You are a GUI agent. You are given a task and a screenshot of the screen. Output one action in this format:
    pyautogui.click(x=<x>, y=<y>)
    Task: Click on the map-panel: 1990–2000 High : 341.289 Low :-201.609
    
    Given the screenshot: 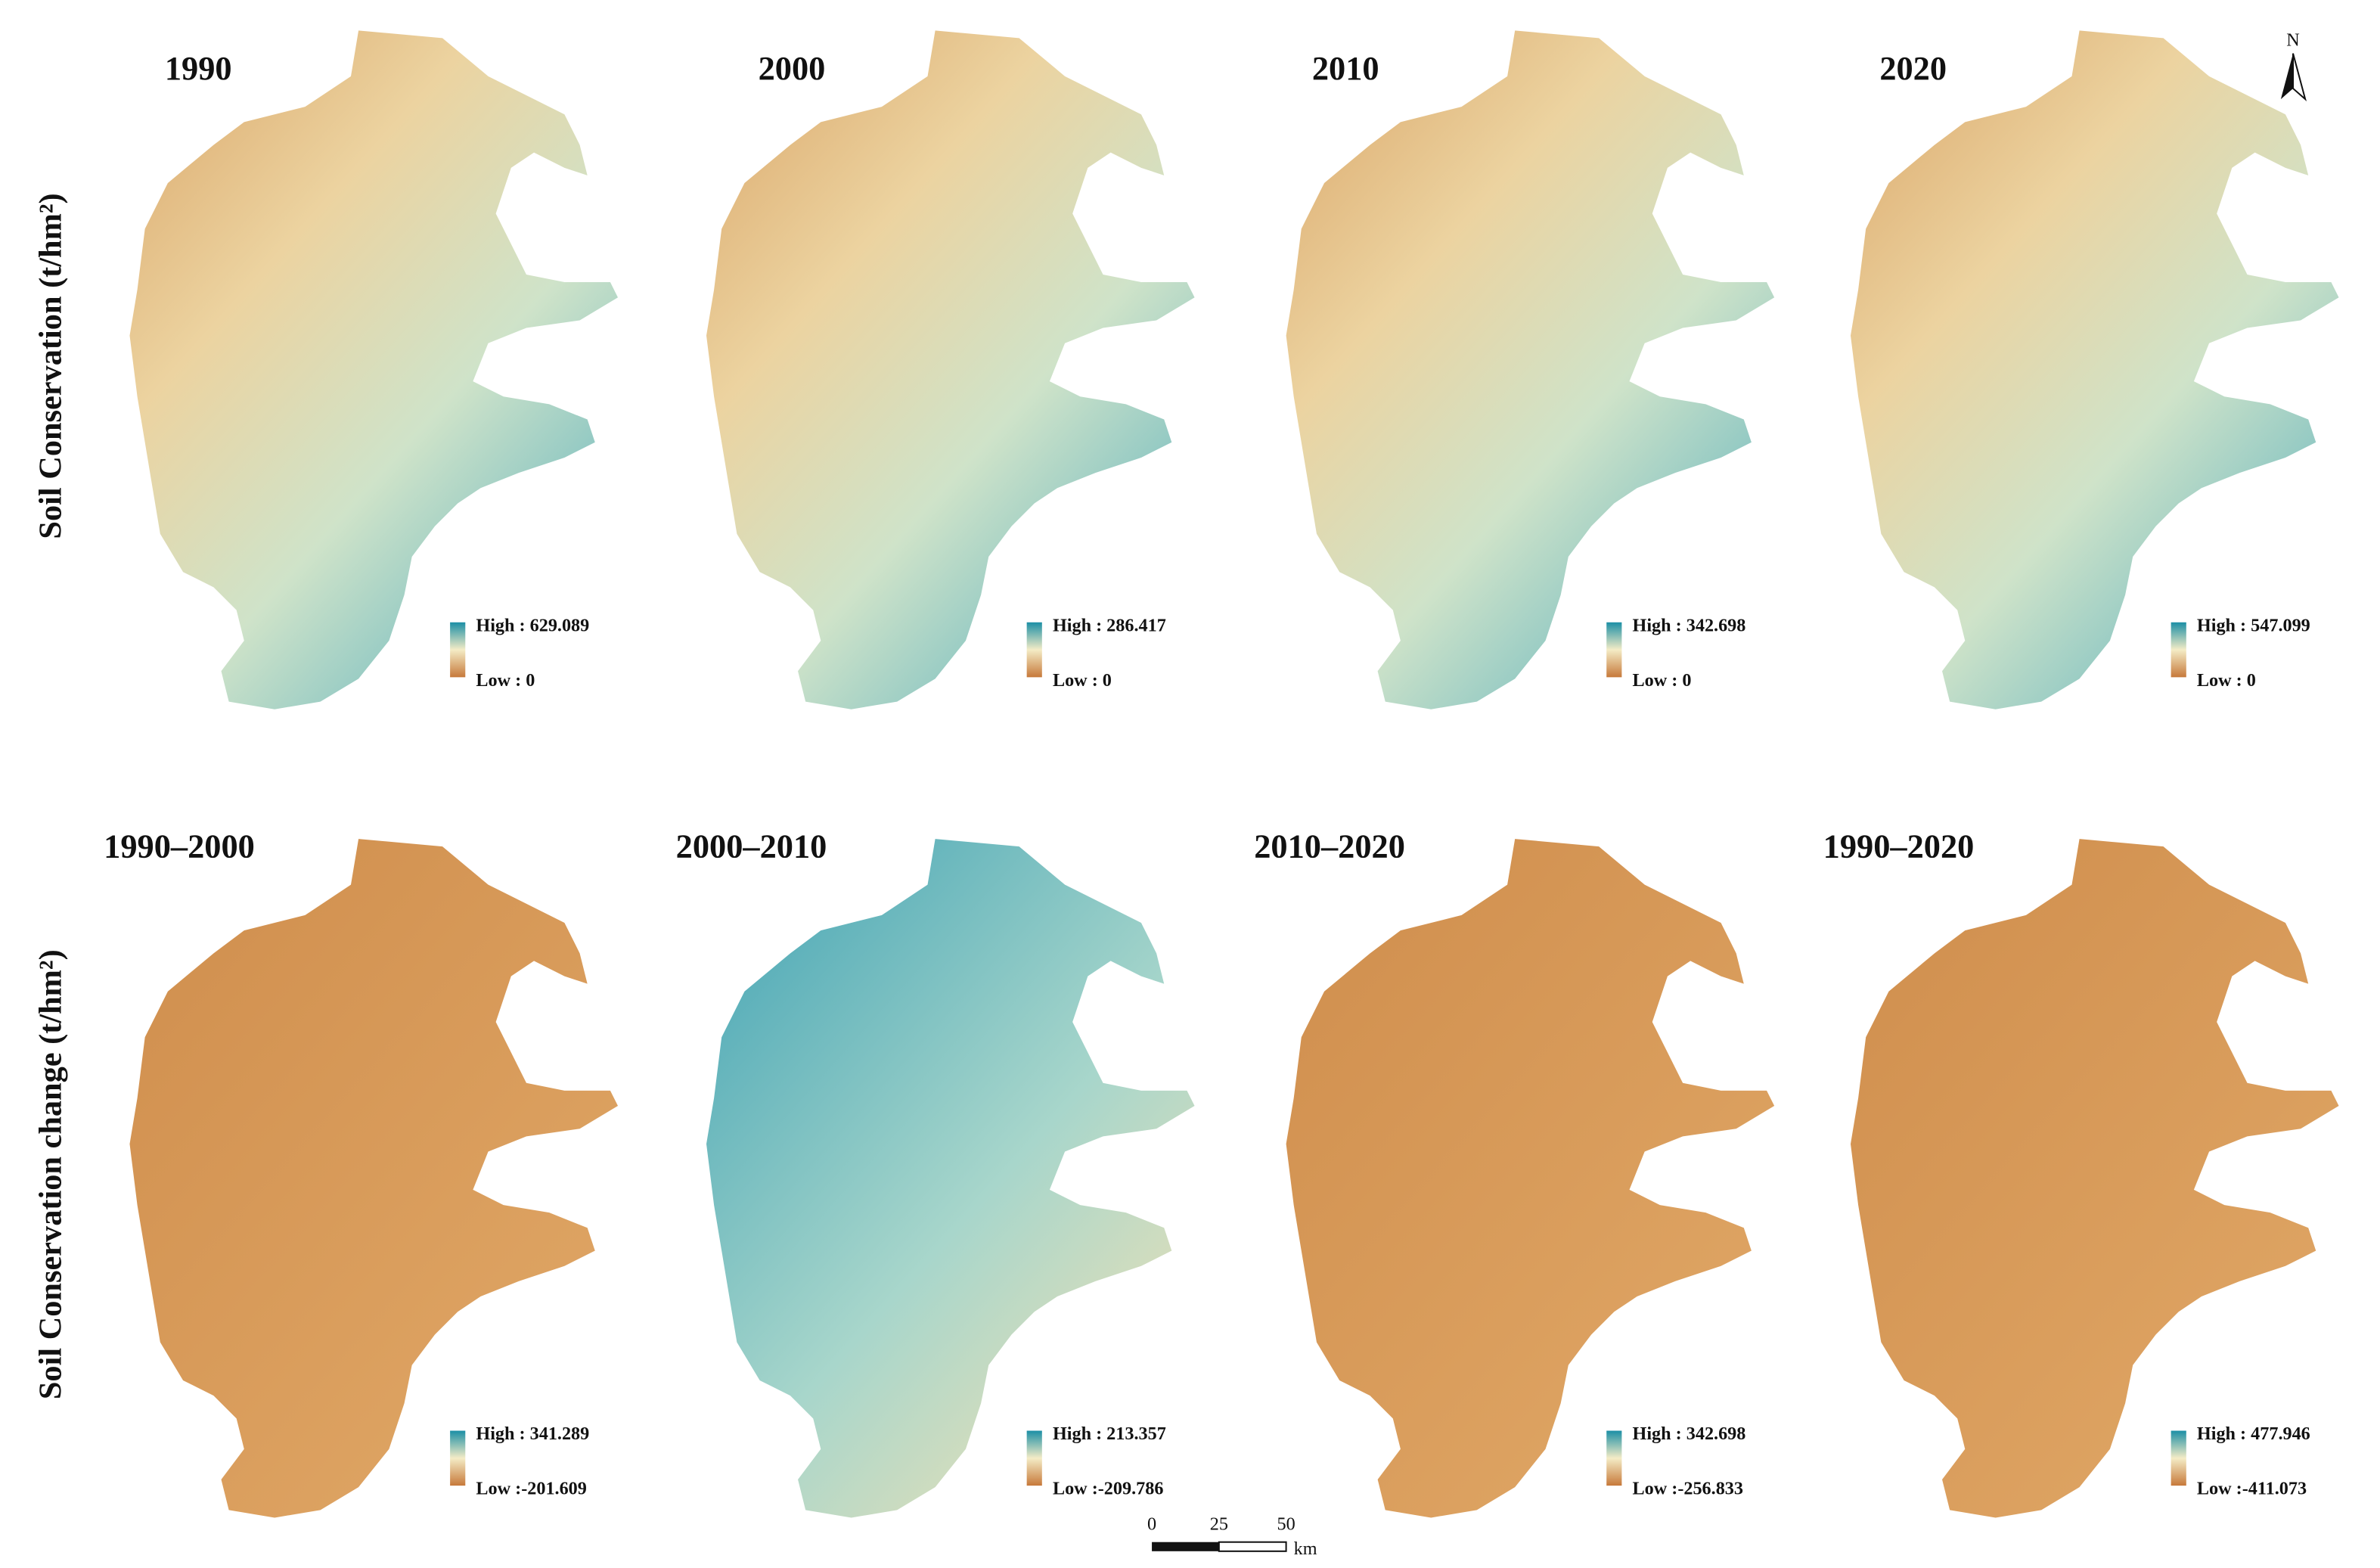 What is the action you would take?
    pyautogui.click(x=361, y=1172)
    